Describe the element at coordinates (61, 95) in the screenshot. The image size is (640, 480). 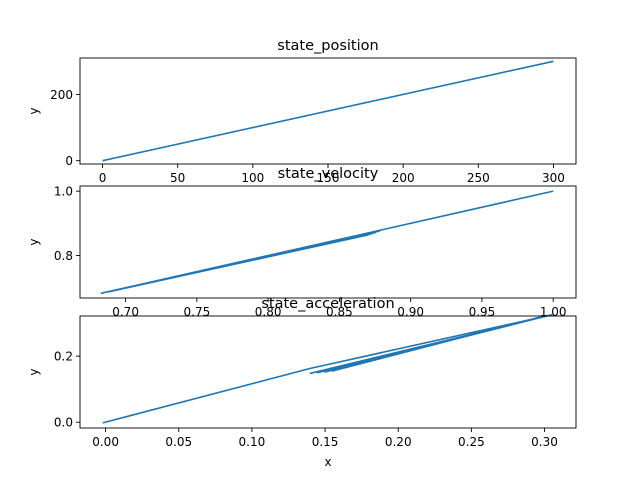
I see `y-tick-label: 200` at that location.